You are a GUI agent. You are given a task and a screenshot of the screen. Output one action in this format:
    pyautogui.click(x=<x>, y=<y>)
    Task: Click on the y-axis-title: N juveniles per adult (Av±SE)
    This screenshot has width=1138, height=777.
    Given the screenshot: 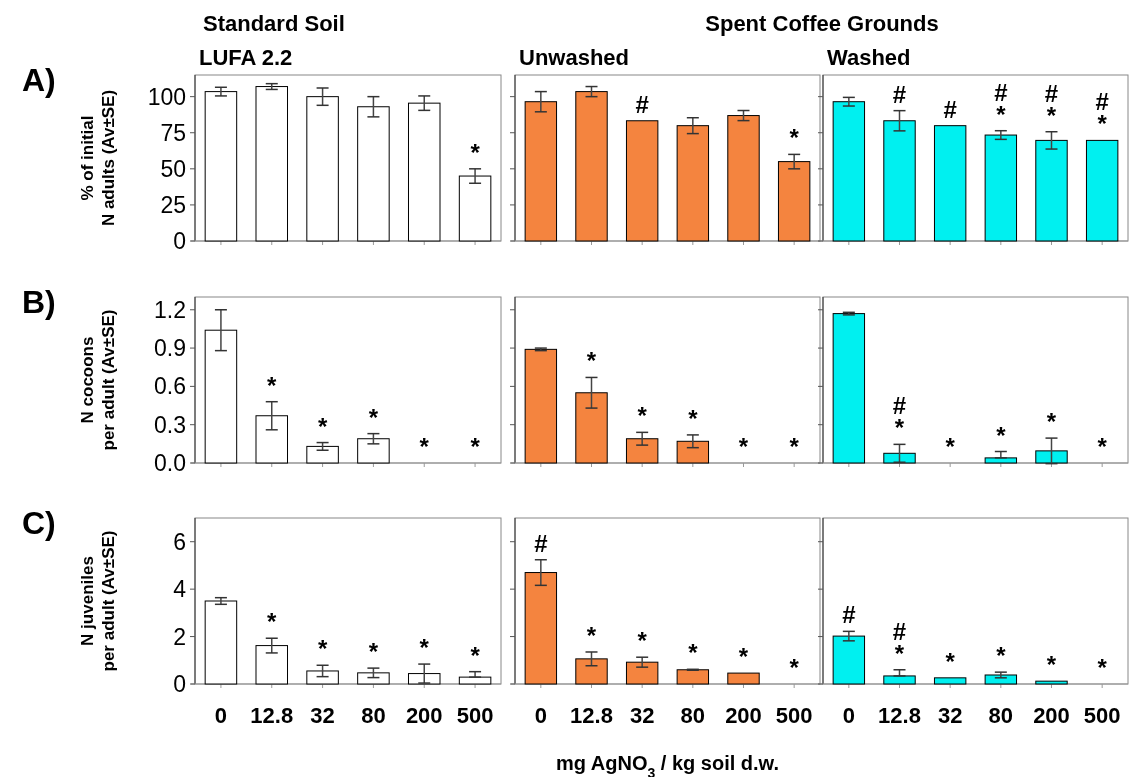 What is the action you would take?
    pyautogui.click(x=98, y=601)
    